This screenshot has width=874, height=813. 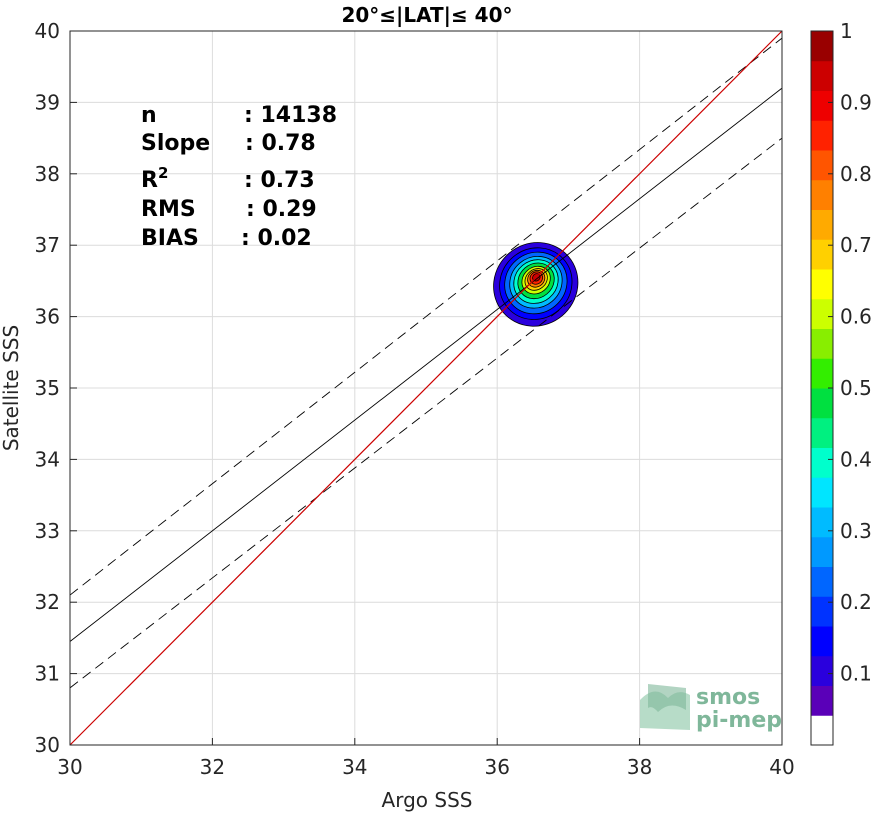 I want to click on stat-label: n, so click(x=149, y=115).